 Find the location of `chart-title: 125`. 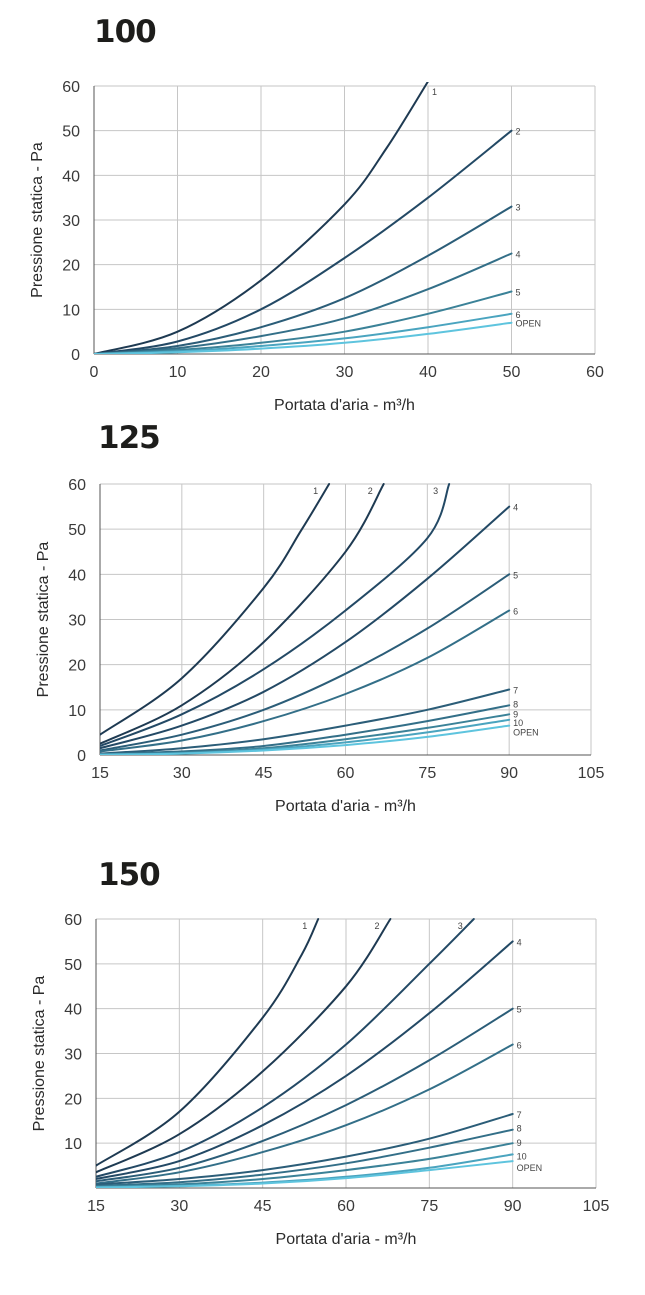

chart-title: 125 is located at coordinates (129, 438).